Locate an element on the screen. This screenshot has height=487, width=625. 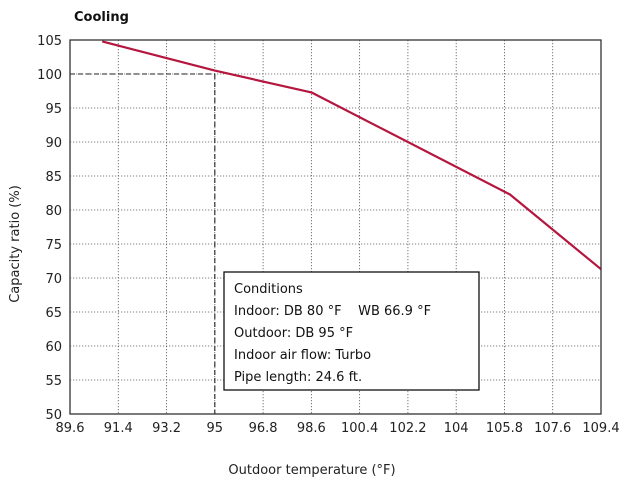
y-tick-labels: 50 55 60 65 70 75 80 85 90 95 100 105 is located at coordinates (49, 228).